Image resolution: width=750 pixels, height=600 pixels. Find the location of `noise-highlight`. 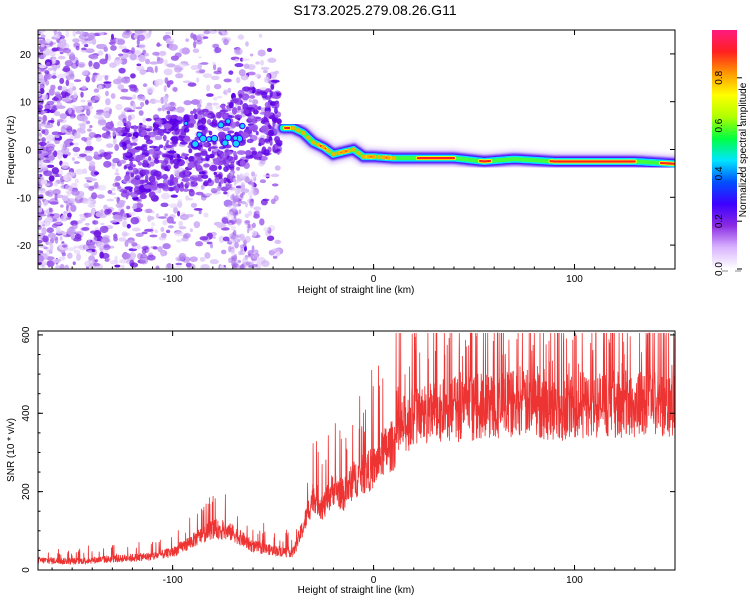

noise-highlight is located at coordinates (221, 125).